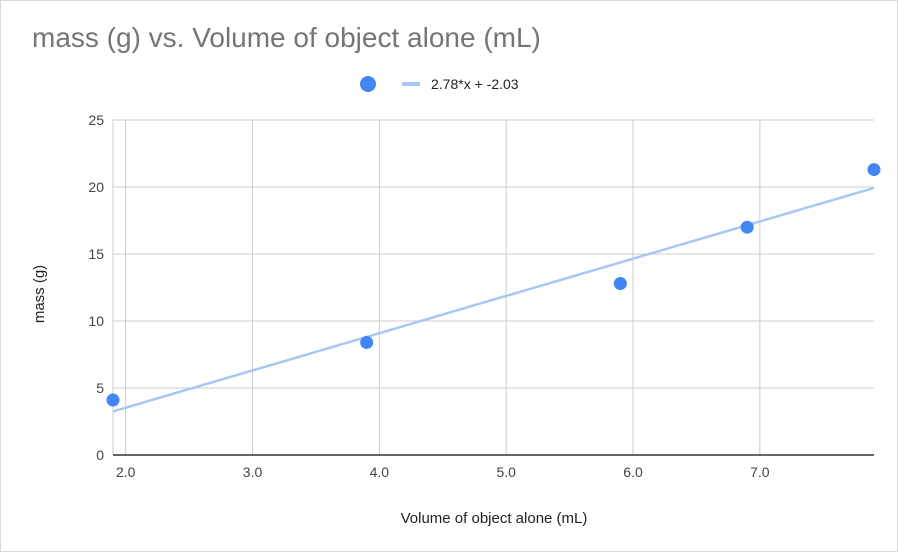  What do you see at coordinates (368, 84) in the screenshot?
I see `legend-point-marker` at bounding box center [368, 84].